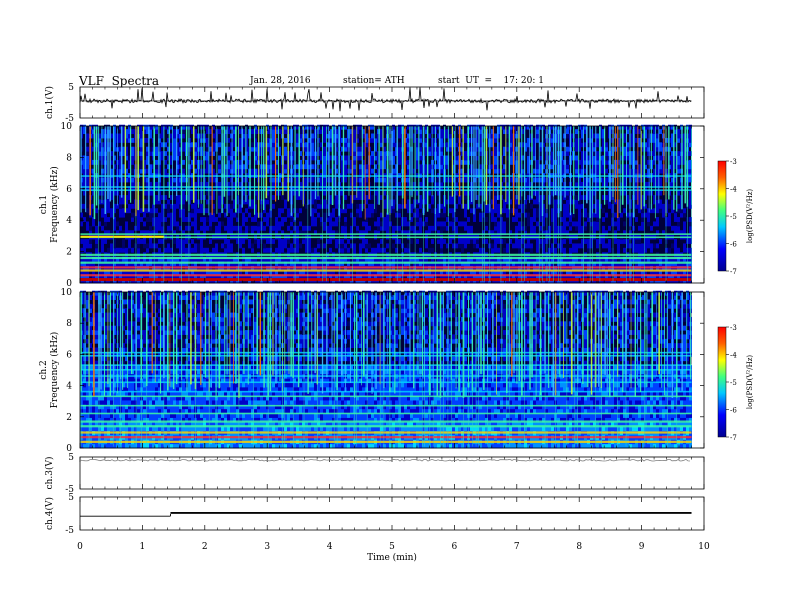 Image resolution: width=792 pixels, height=612 pixels. Describe the element at coordinates (733, 411) in the screenshot. I see `ch2-spectrogram-colorbar-tick: -6` at that location.